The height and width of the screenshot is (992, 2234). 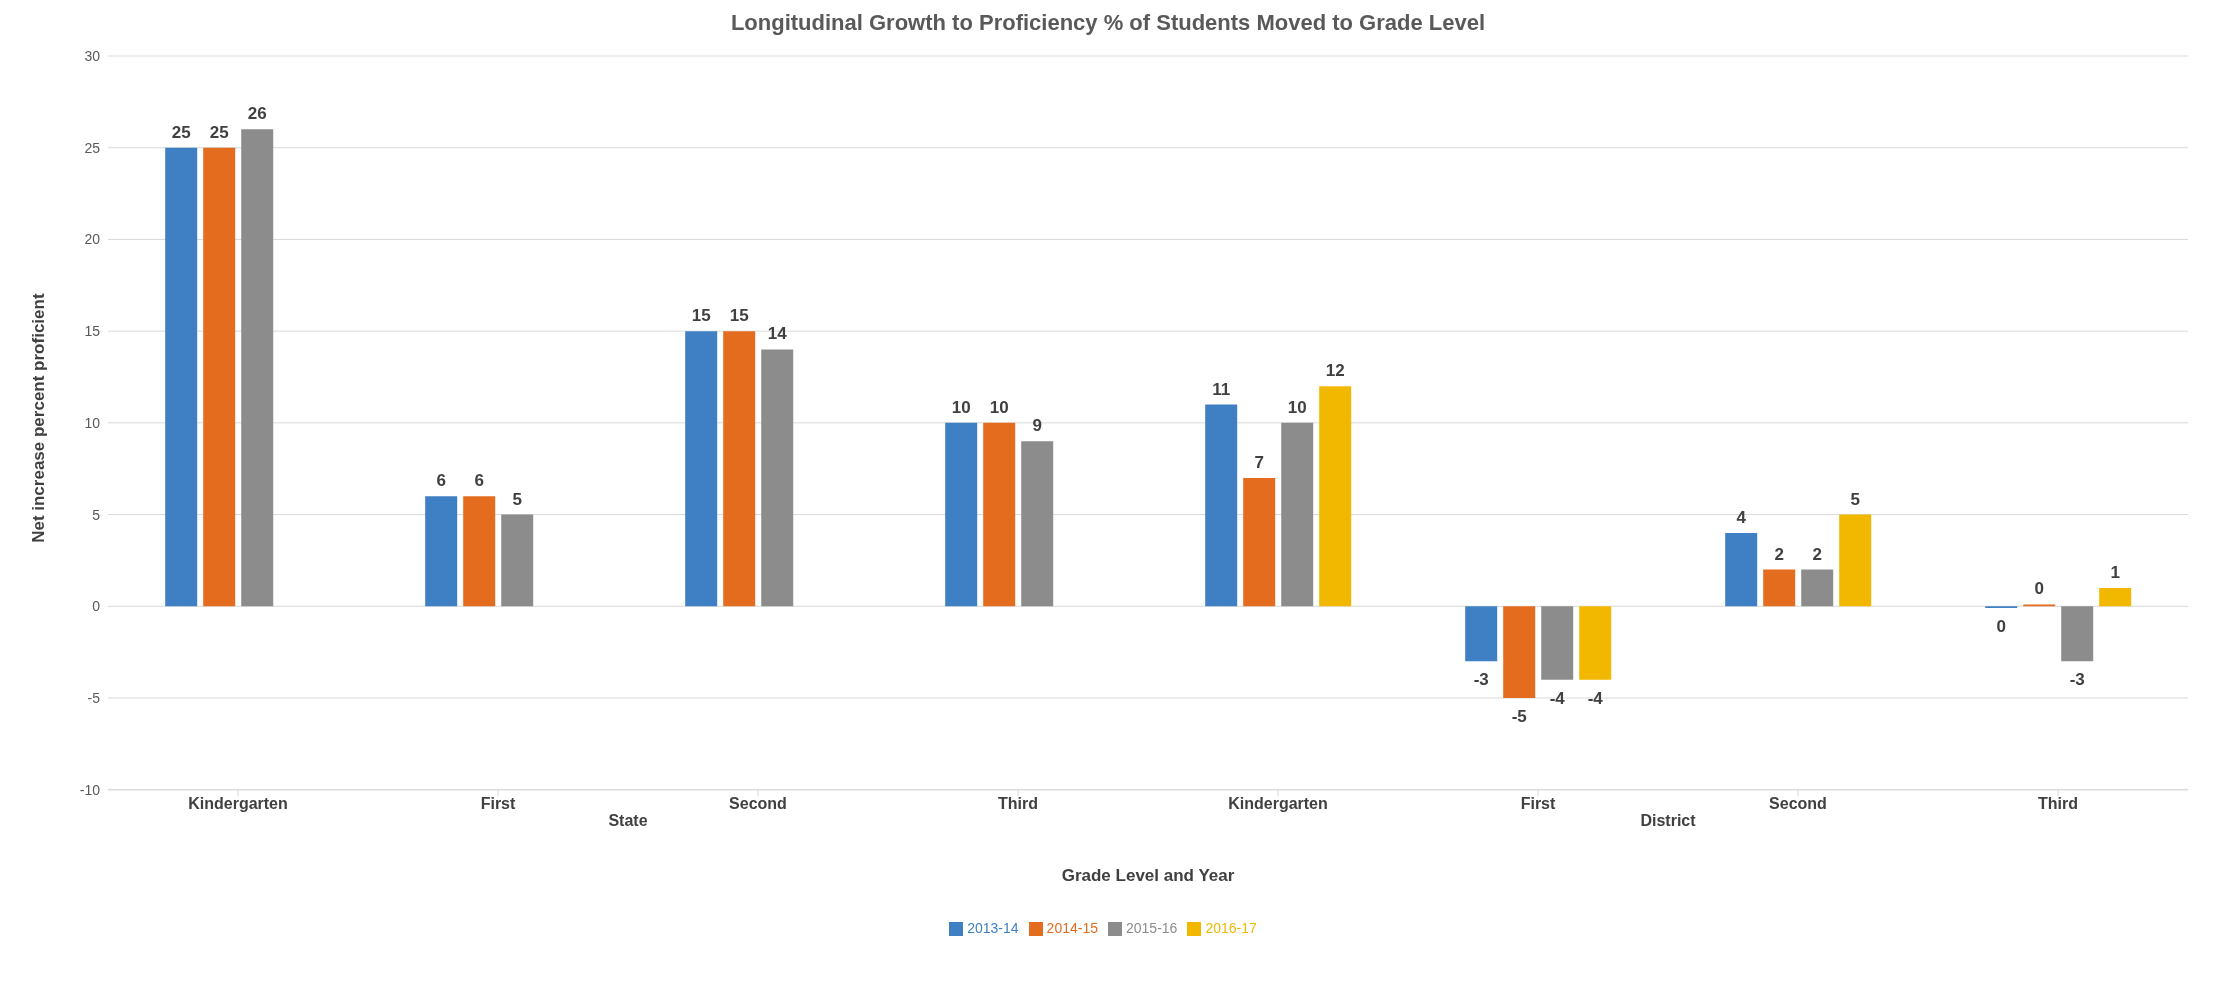 What do you see at coordinates (1072, 927) in the screenshot?
I see `legend-label: 2014-15` at bounding box center [1072, 927].